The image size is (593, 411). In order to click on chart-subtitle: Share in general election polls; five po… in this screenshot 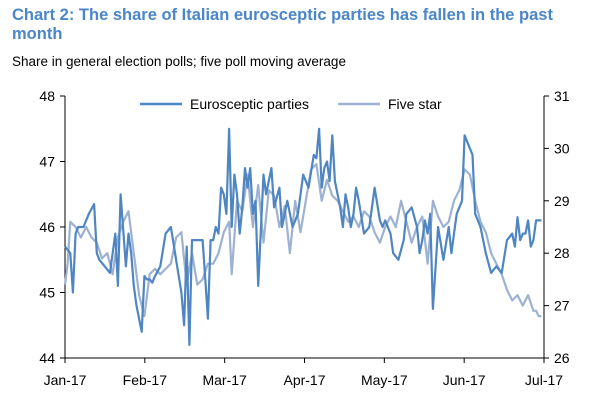, I will do `click(179, 61)`.